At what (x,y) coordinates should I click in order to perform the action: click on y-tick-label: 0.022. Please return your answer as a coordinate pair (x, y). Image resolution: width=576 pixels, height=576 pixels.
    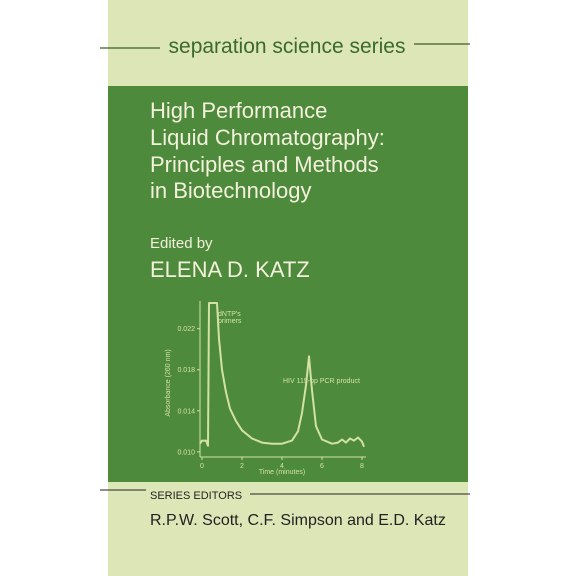
    Looking at the image, I should click on (186, 329).